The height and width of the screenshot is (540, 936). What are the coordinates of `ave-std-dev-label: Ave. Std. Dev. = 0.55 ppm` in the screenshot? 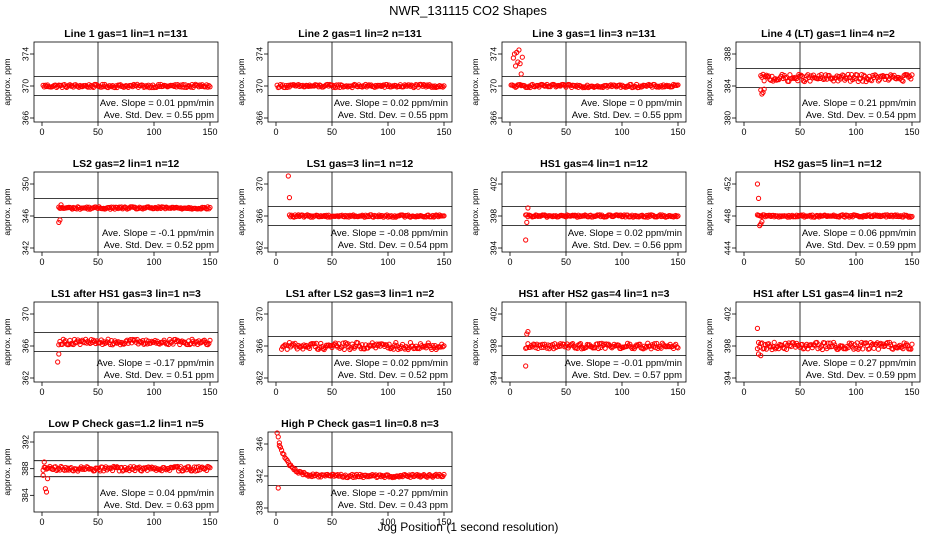 It's located at (393, 115).